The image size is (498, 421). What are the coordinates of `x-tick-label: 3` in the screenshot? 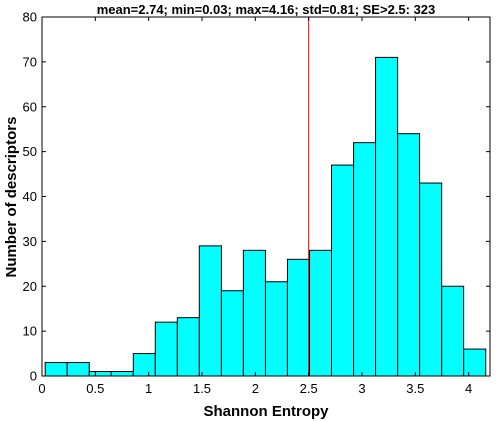 It's located at (361, 388).